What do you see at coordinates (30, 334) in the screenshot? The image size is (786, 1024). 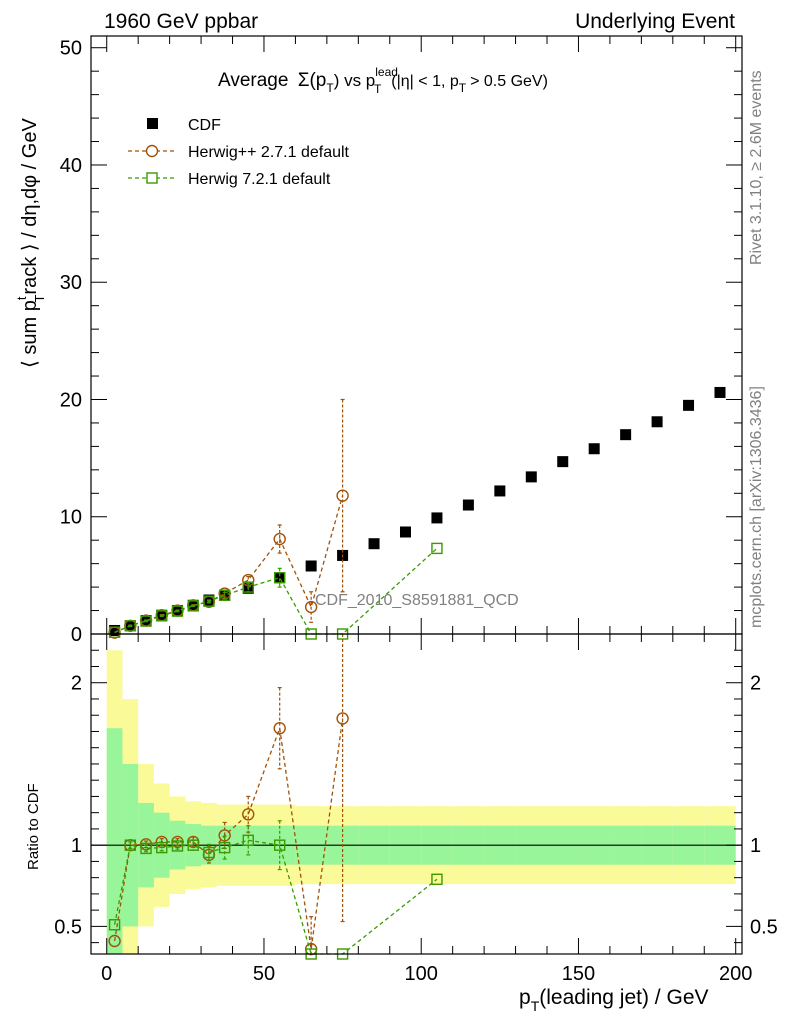 I see `ylabel-a: ⟨ sum p` at bounding box center [30, 334].